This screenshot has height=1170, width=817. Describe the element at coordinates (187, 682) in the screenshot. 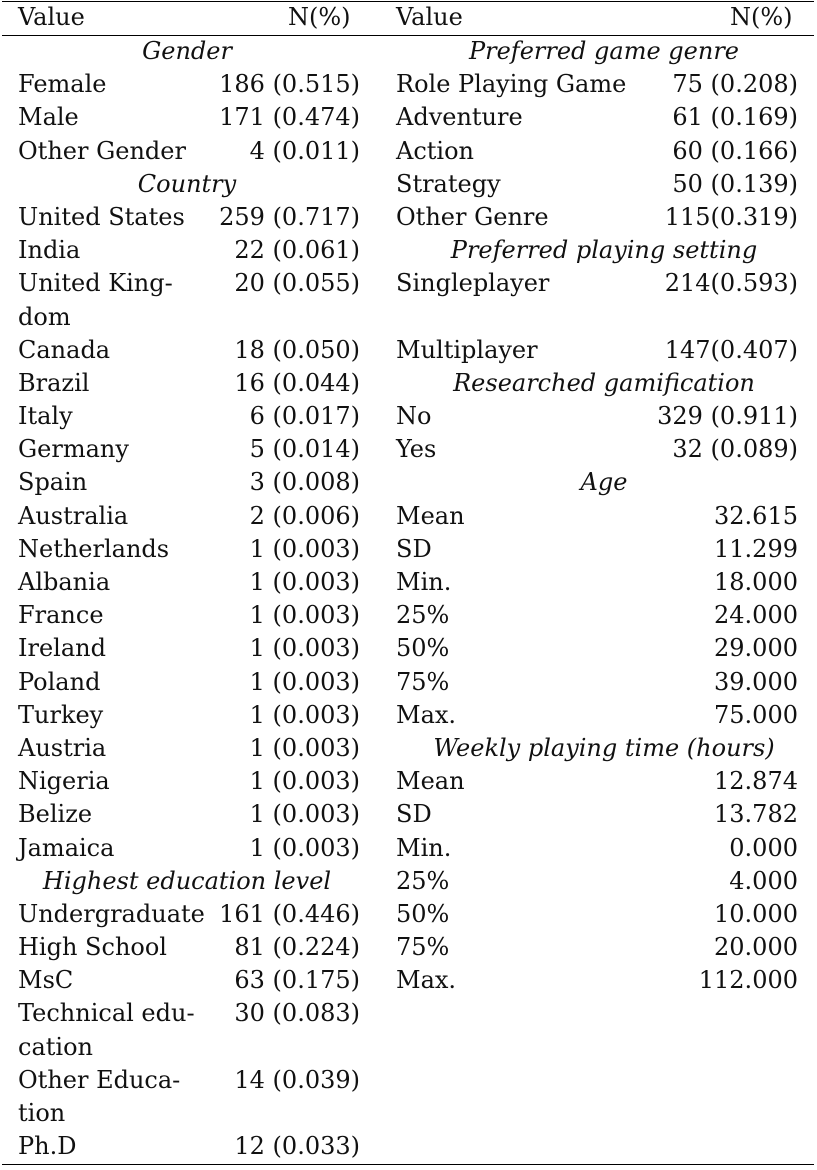

I see `table-row: Poland 1 (0.003)` at that location.